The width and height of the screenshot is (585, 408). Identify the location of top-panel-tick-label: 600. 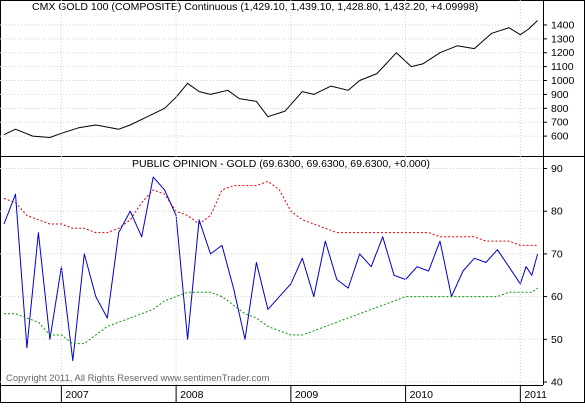
(560, 137).